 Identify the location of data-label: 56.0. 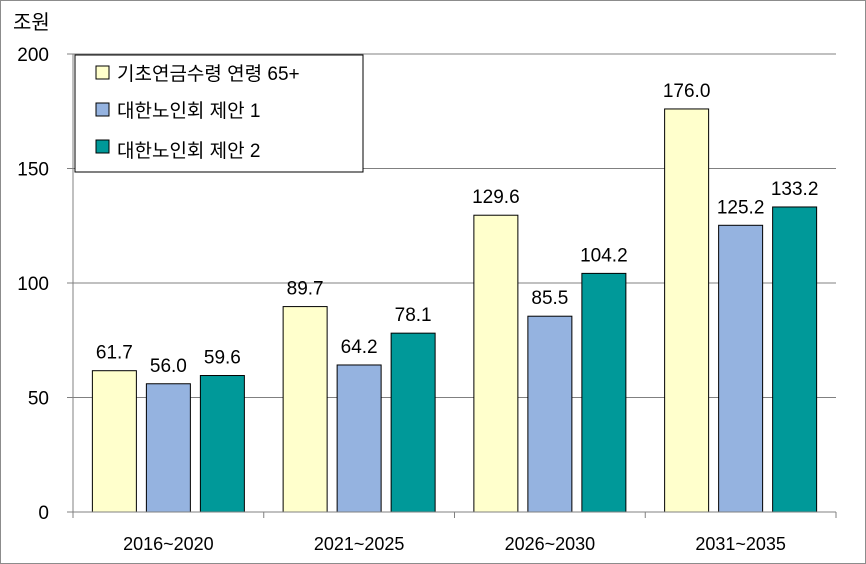
(168, 366).